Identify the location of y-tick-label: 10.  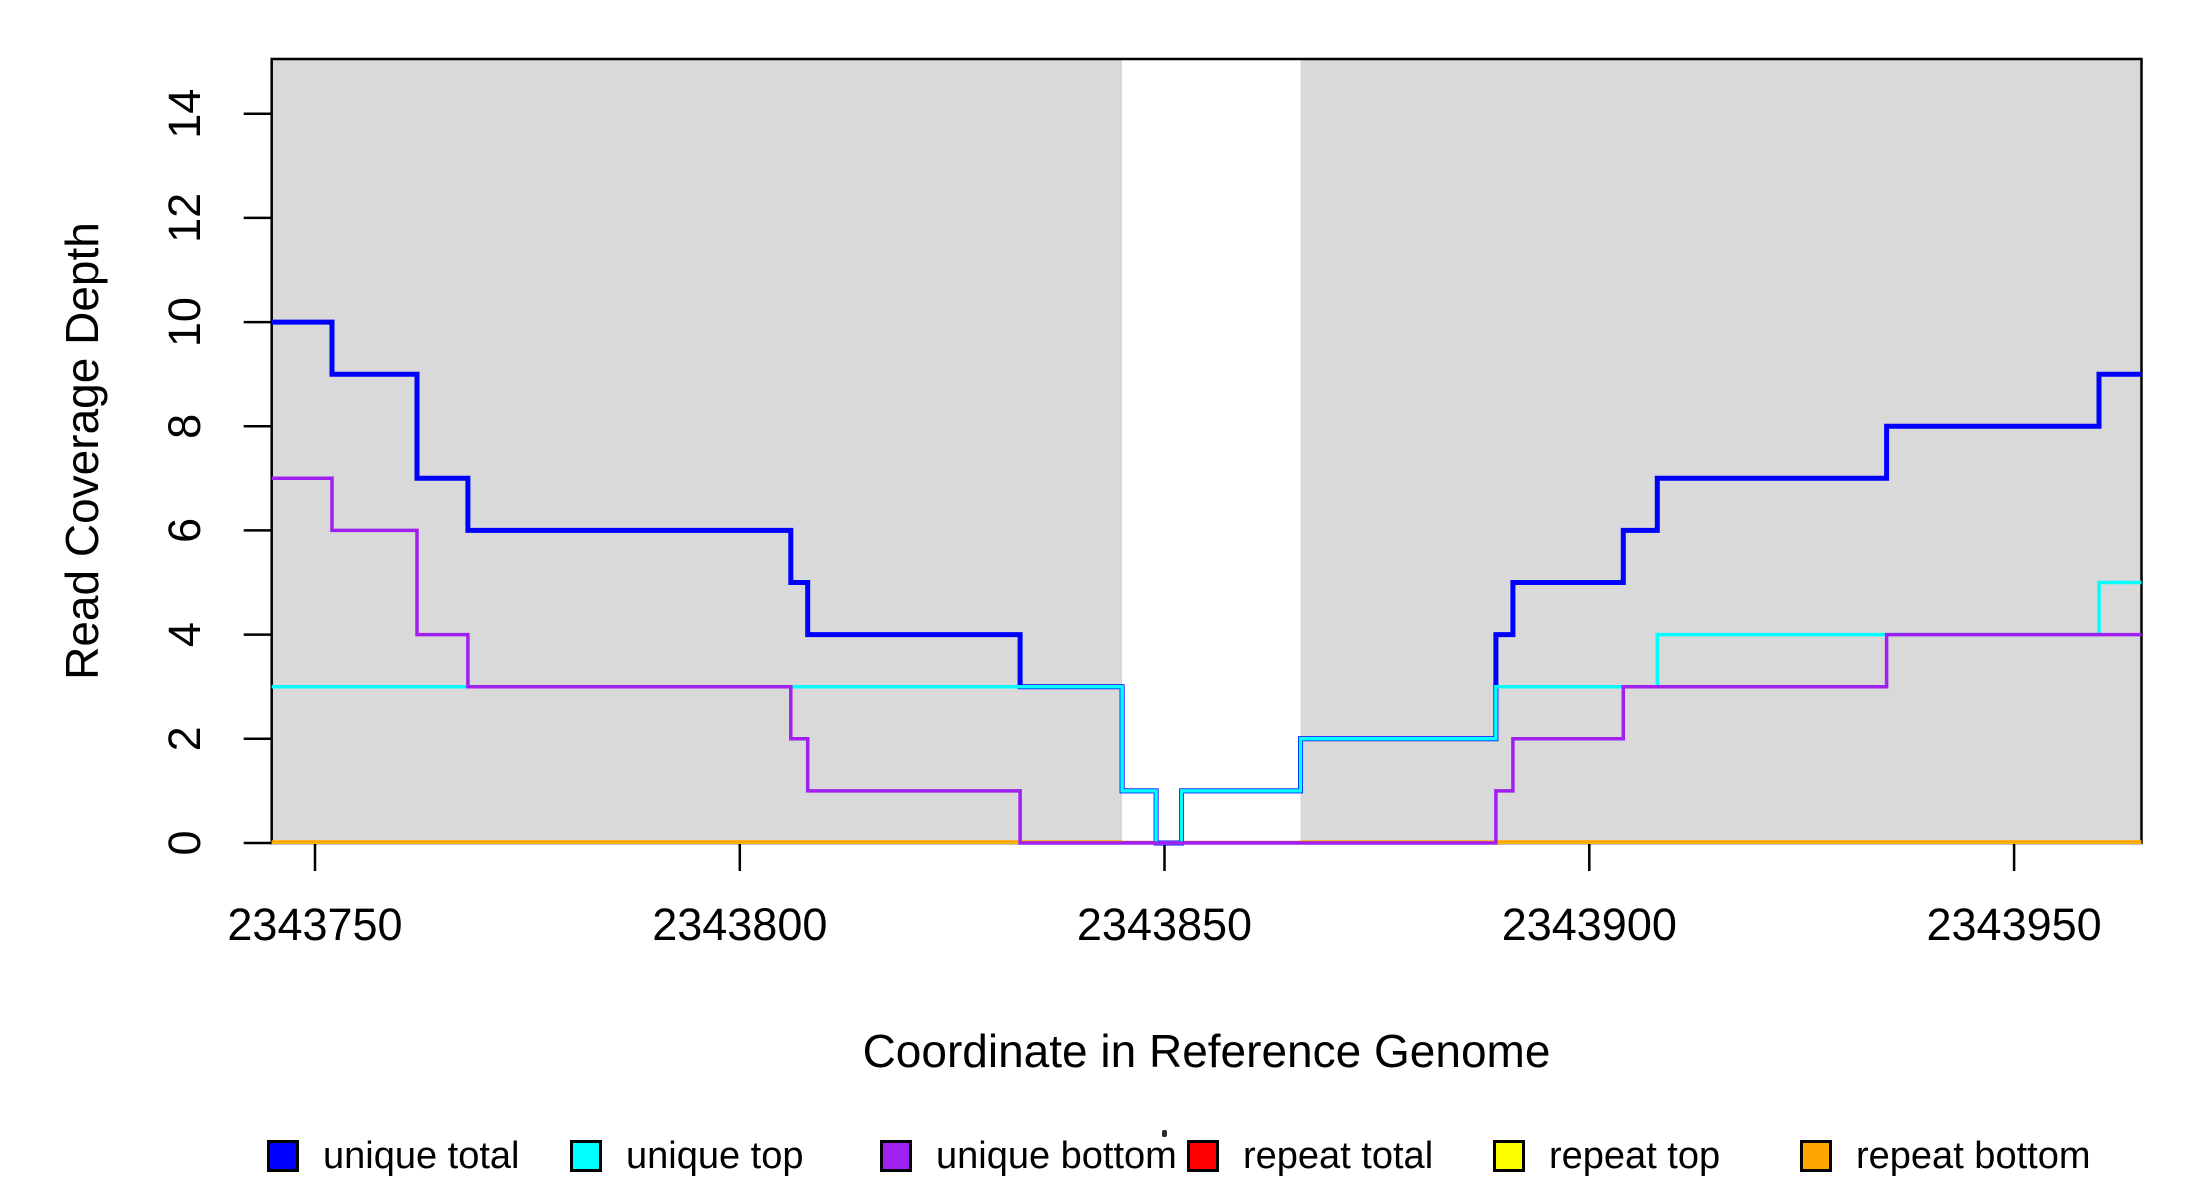
(184, 322).